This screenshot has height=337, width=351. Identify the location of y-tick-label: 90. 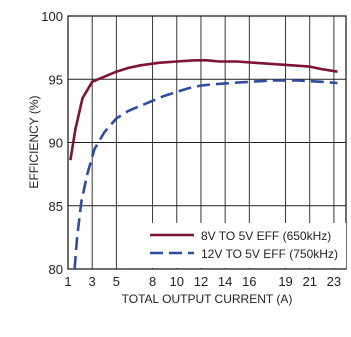
(56, 143).